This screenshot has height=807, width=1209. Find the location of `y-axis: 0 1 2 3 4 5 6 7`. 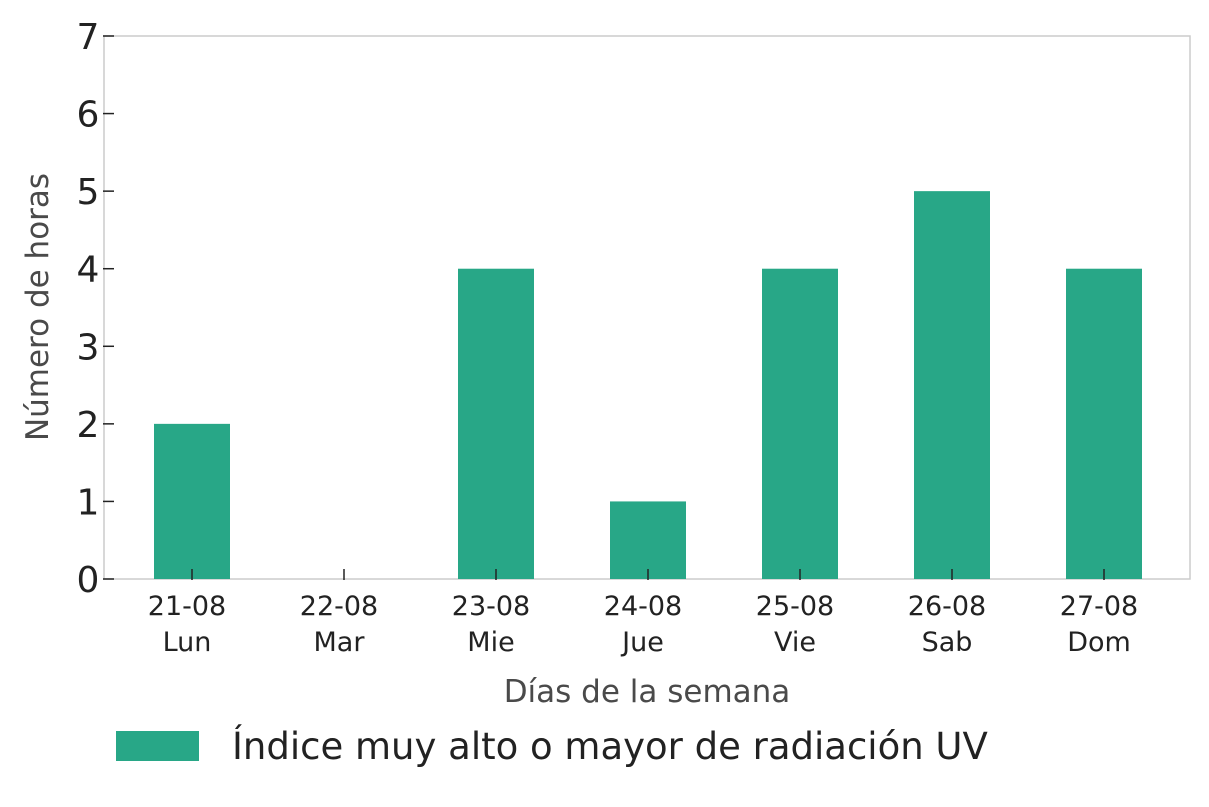

y-axis: 0 1 2 3 4 5 6 7 is located at coordinates (95, 309).